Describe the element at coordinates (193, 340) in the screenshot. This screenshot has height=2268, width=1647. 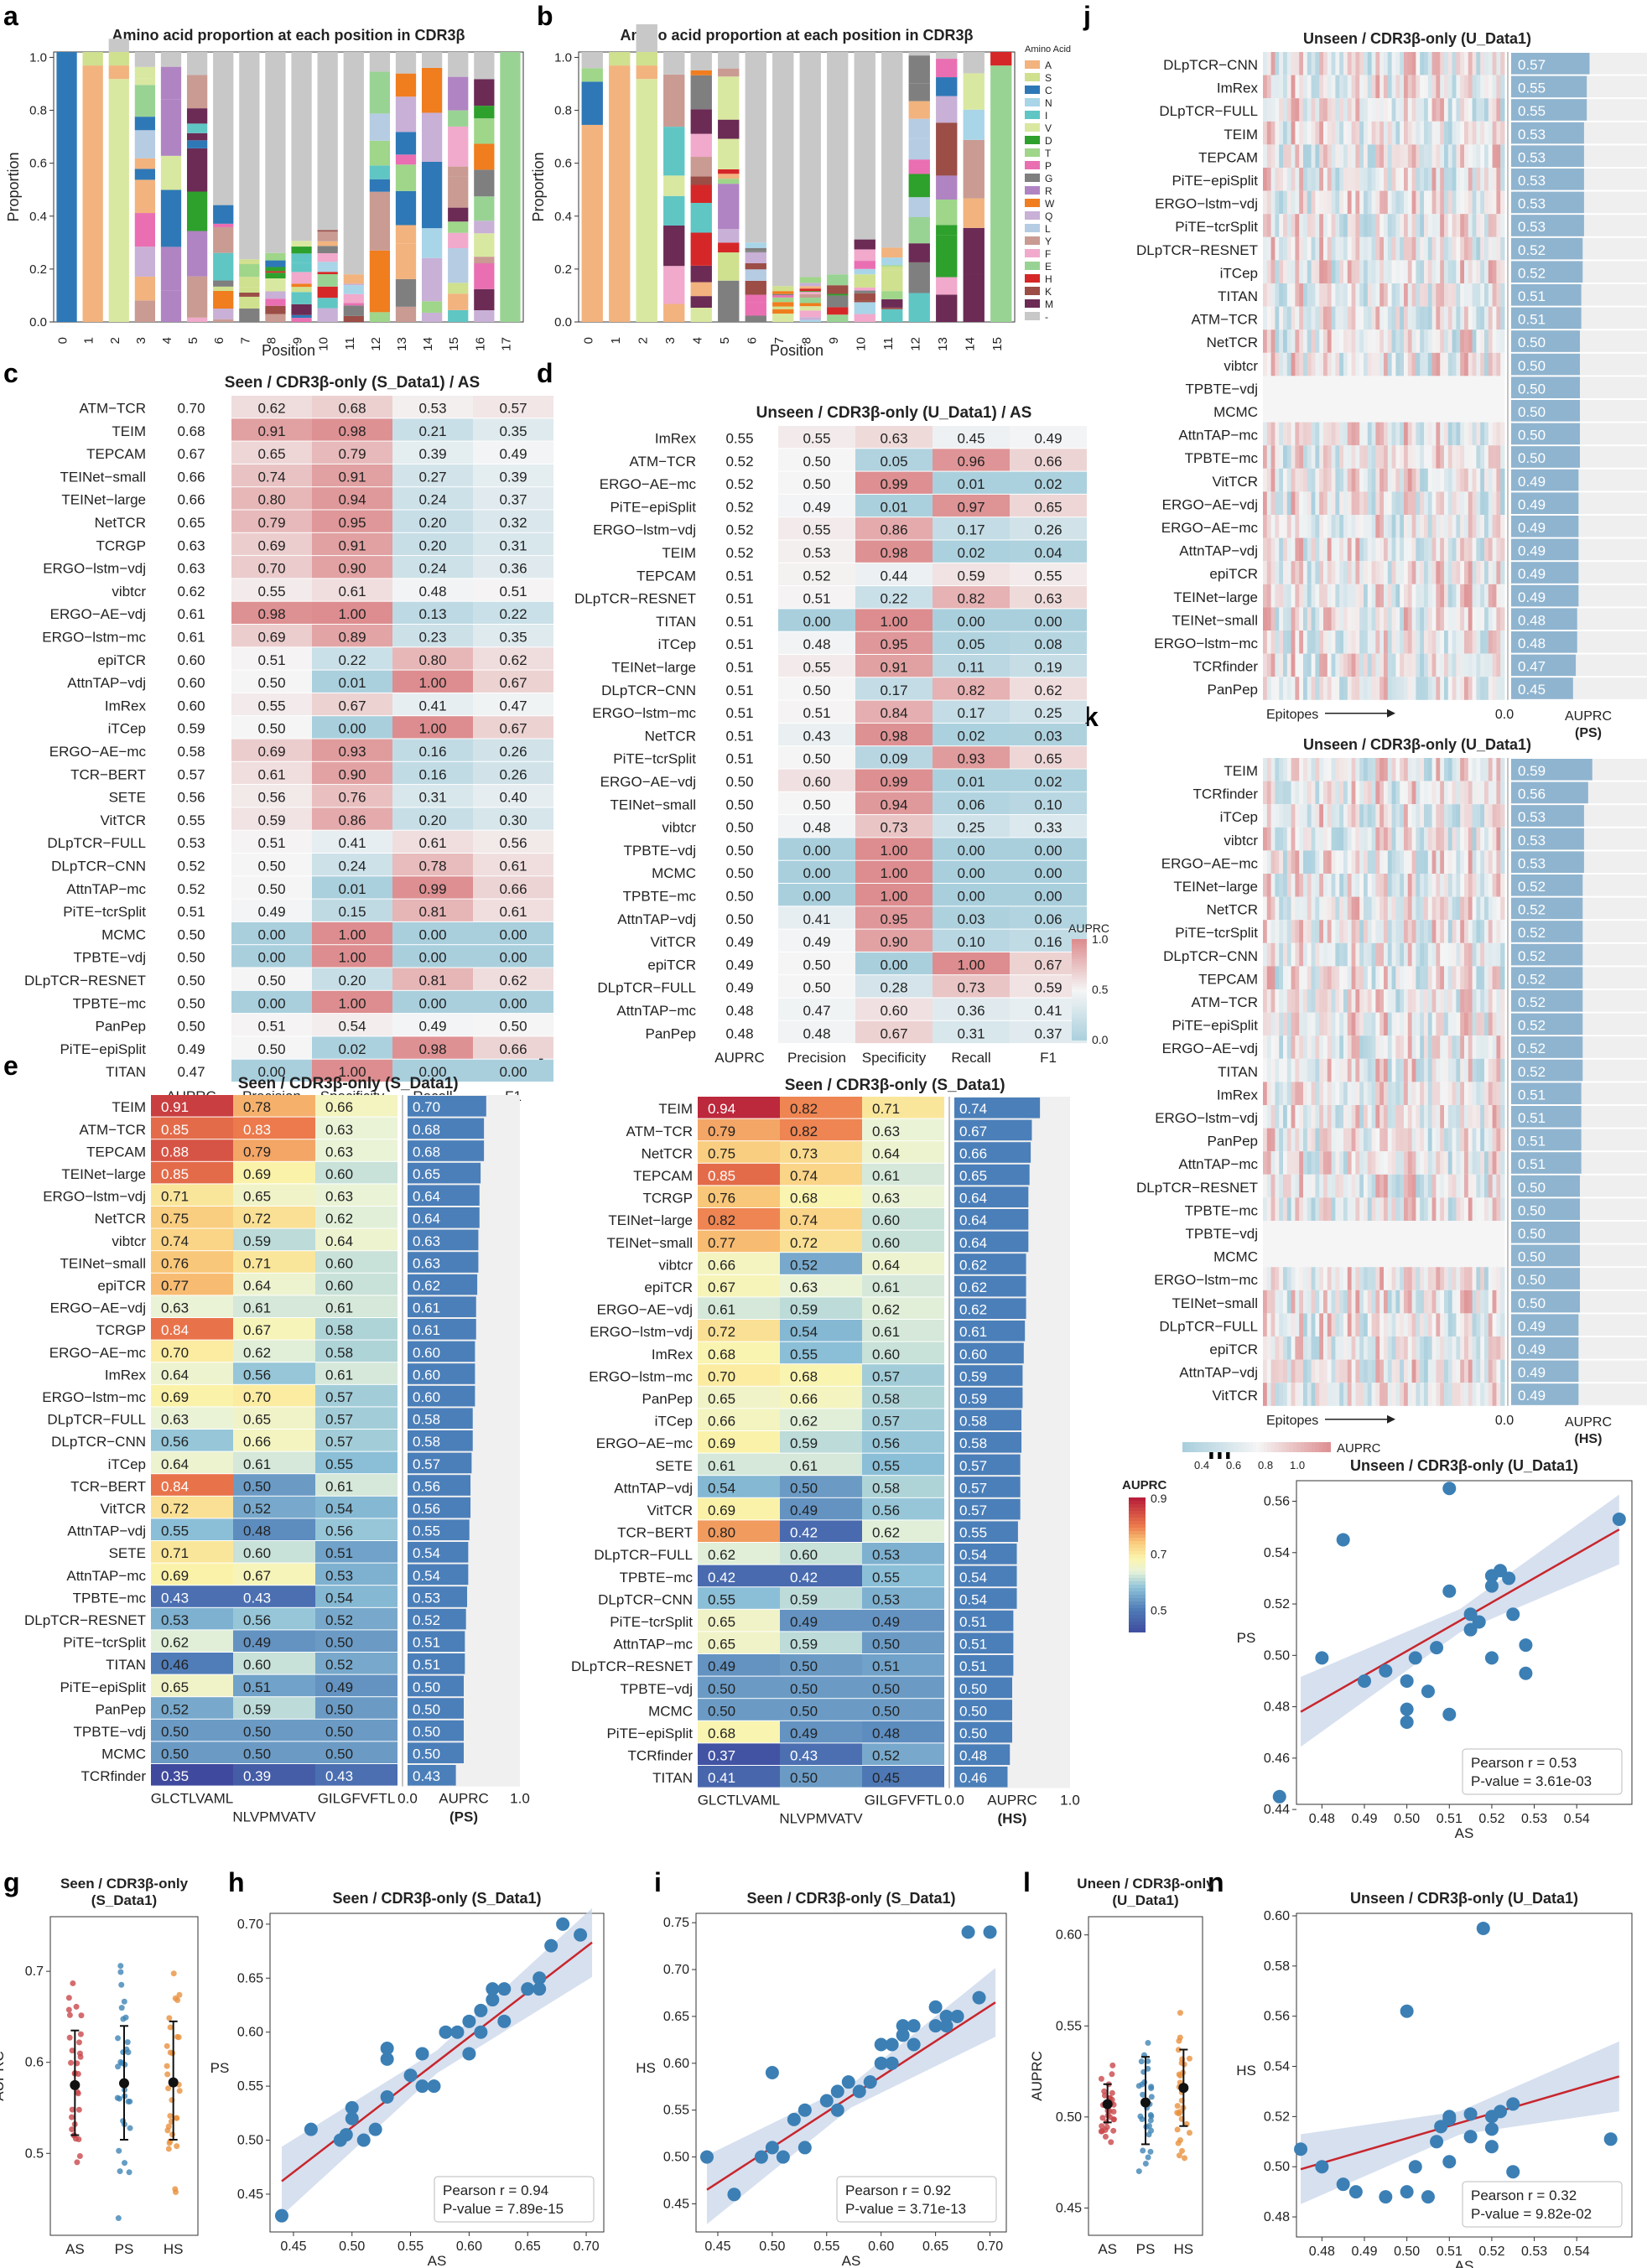
I see `stack-a-xtick-label: 5` at that location.